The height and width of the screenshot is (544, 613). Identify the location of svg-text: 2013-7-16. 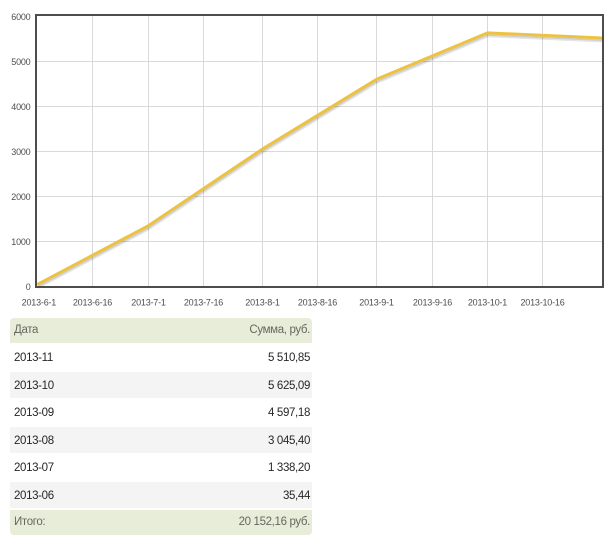
(203, 303).